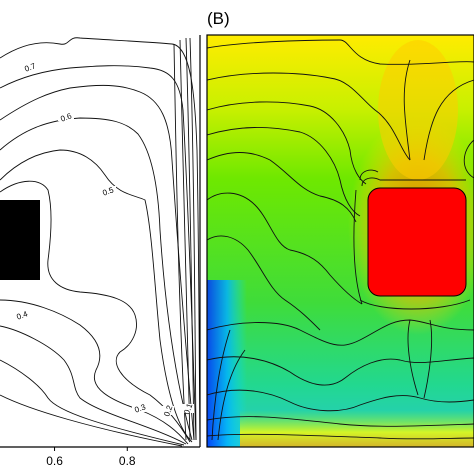 The width and height of the screenshot is (474, 474). What do you see at coordinates (188, 409) in the screenshot?
I see `contour-label: 0.1` at bounding box center [188, 409].